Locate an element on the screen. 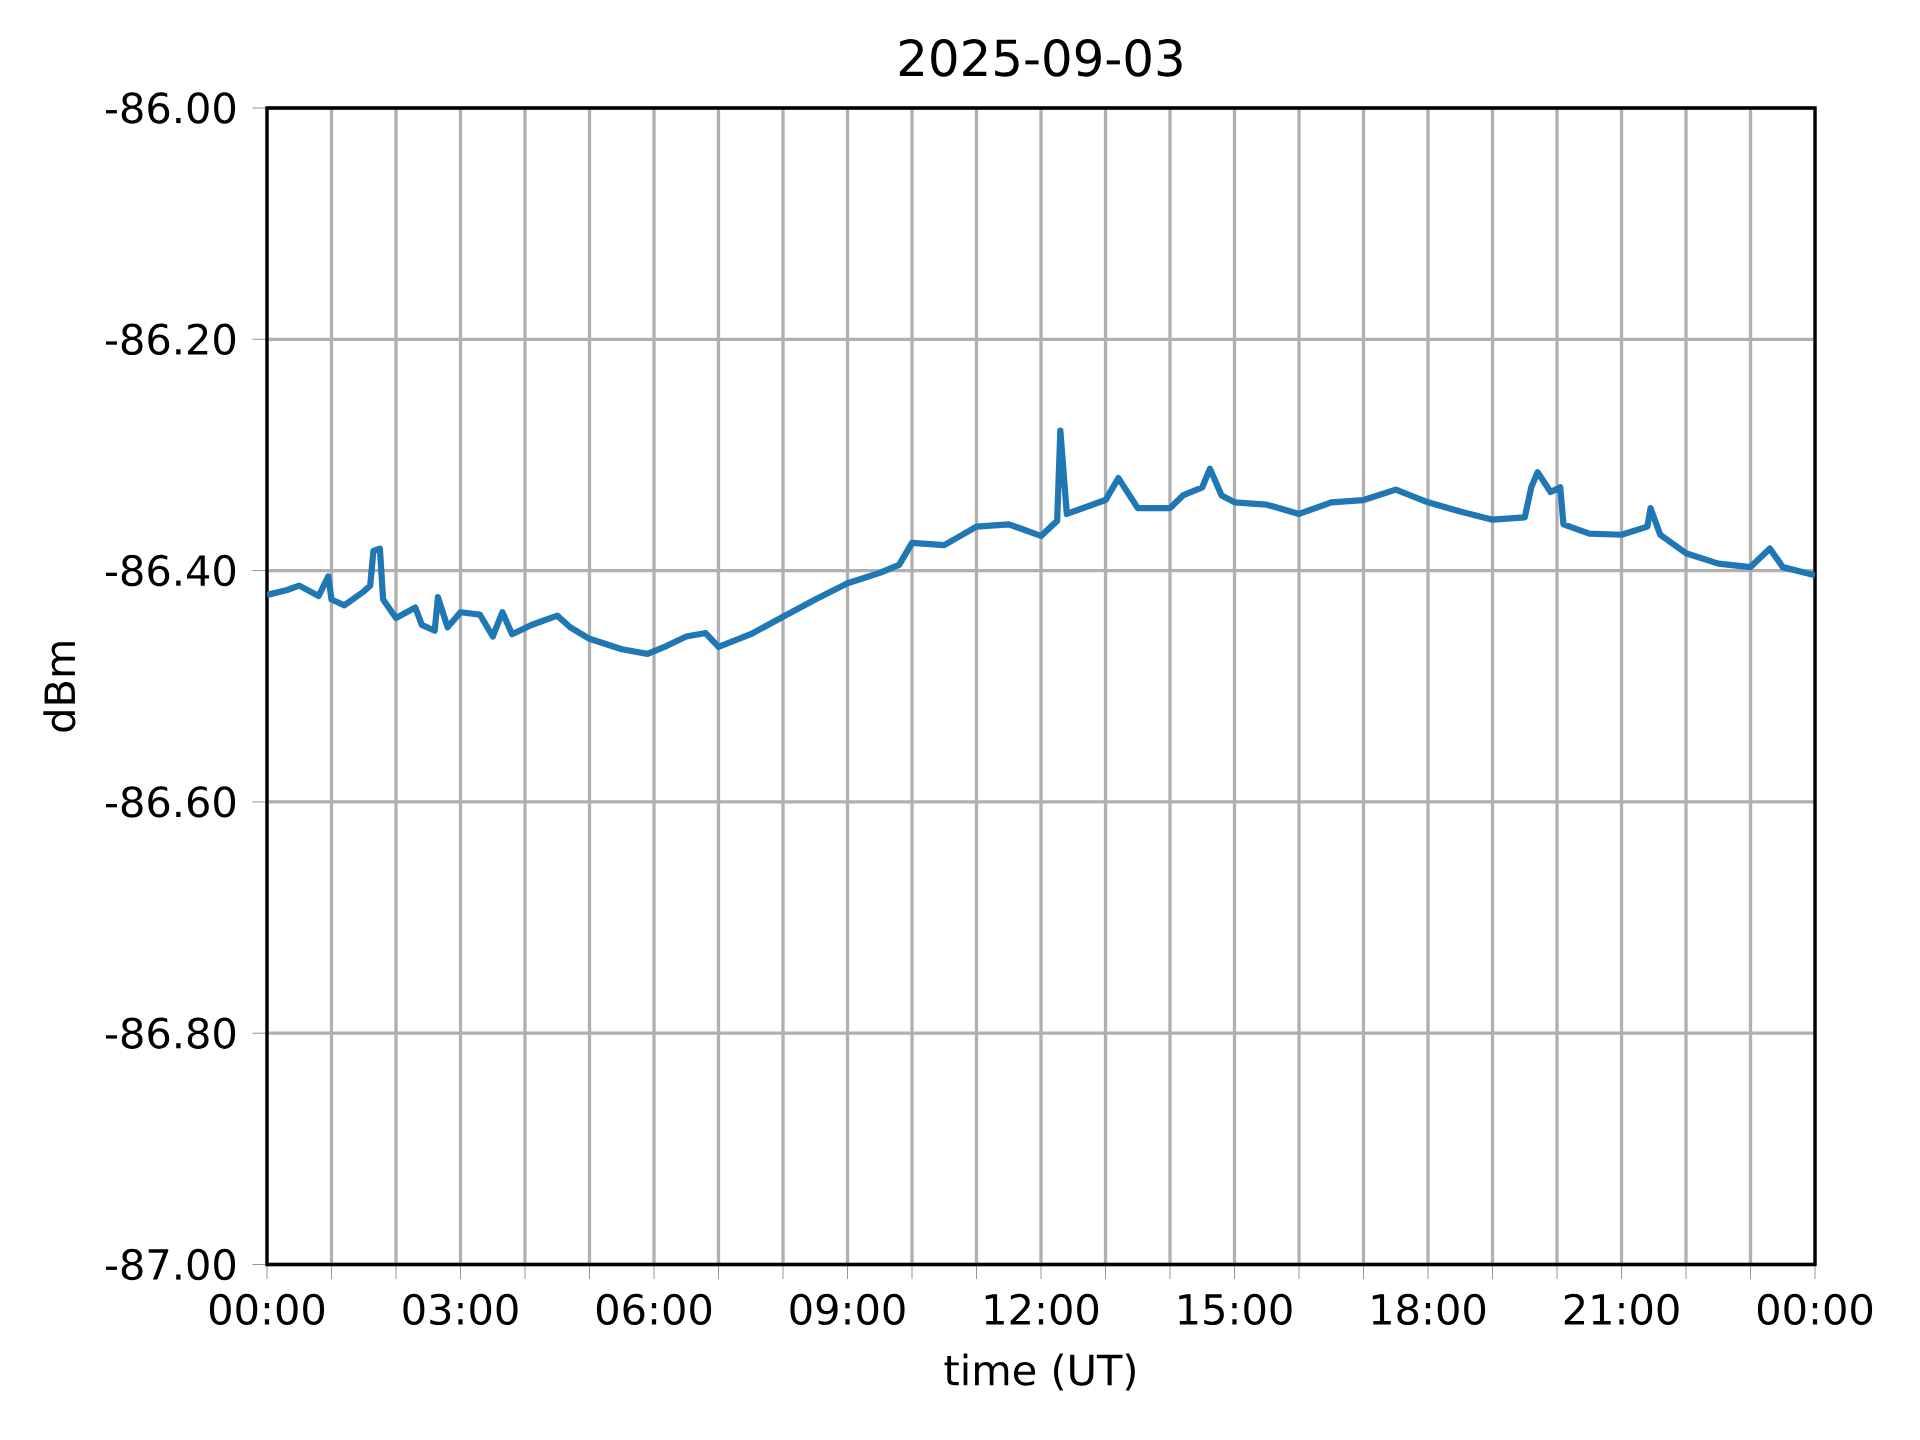 The width and height of the screenshot is (1920, 1440). y-tick-label: -86.20 is located at coordinates (171, 339).